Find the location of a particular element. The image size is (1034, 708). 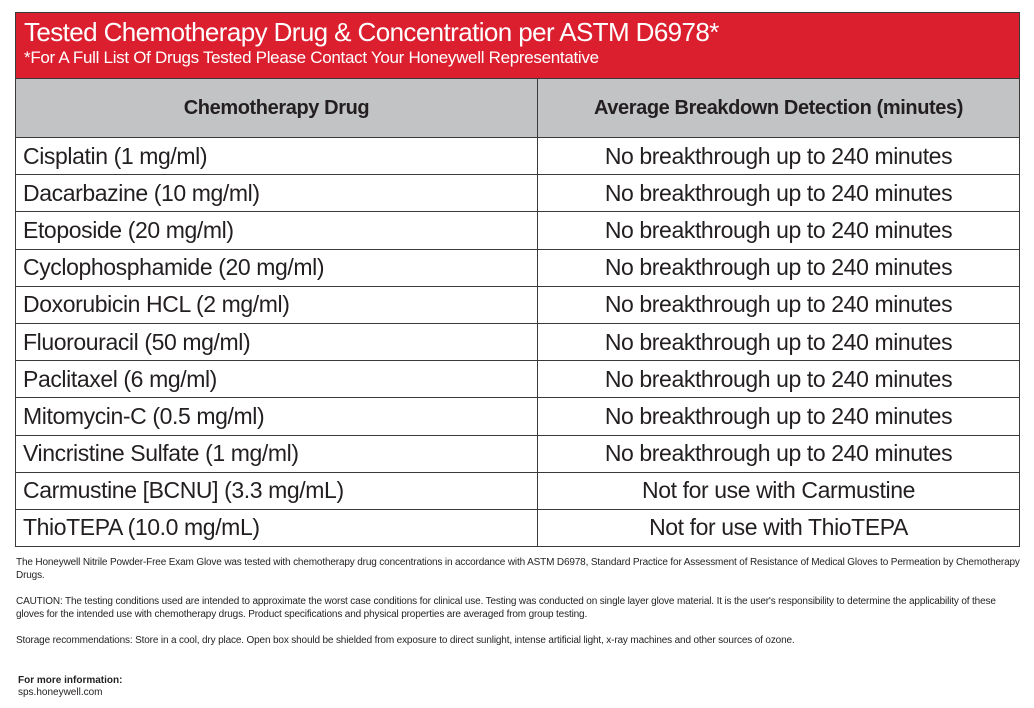

drug-cell: Vincristine Sulfate (1 mg/ml) is located at coordinates (277, 453).